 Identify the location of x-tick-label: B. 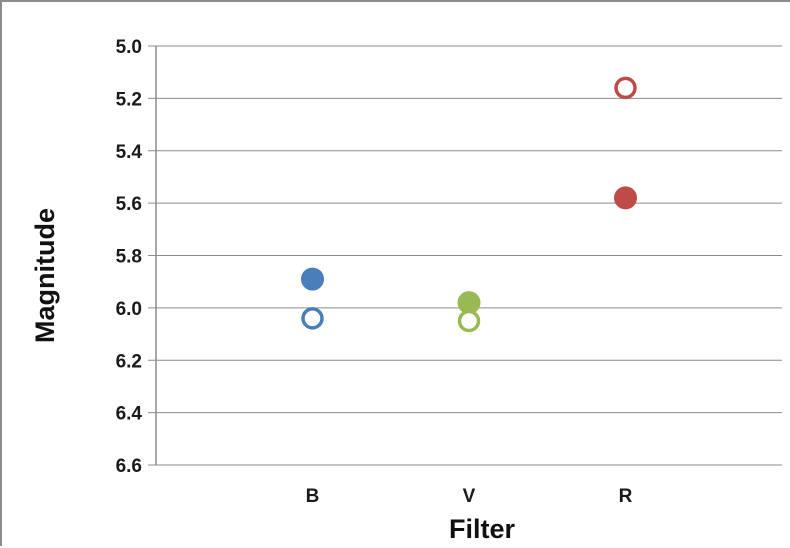
(313, 496).